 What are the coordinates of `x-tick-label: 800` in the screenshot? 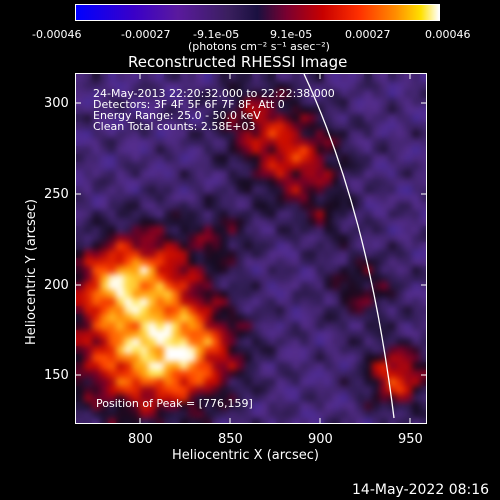 It's located at (140, 439).